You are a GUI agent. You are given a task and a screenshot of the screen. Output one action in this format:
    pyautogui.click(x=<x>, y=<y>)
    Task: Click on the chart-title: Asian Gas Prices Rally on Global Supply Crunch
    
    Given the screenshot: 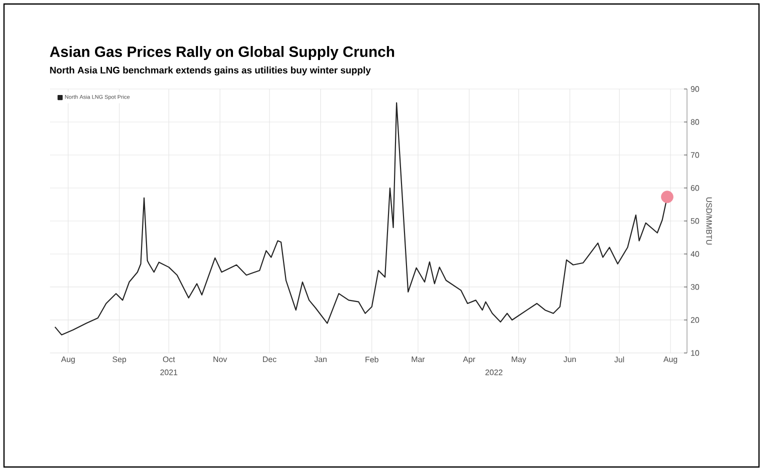 What is the action you would take?
    pyautogui.click(x=222, y=53)
    